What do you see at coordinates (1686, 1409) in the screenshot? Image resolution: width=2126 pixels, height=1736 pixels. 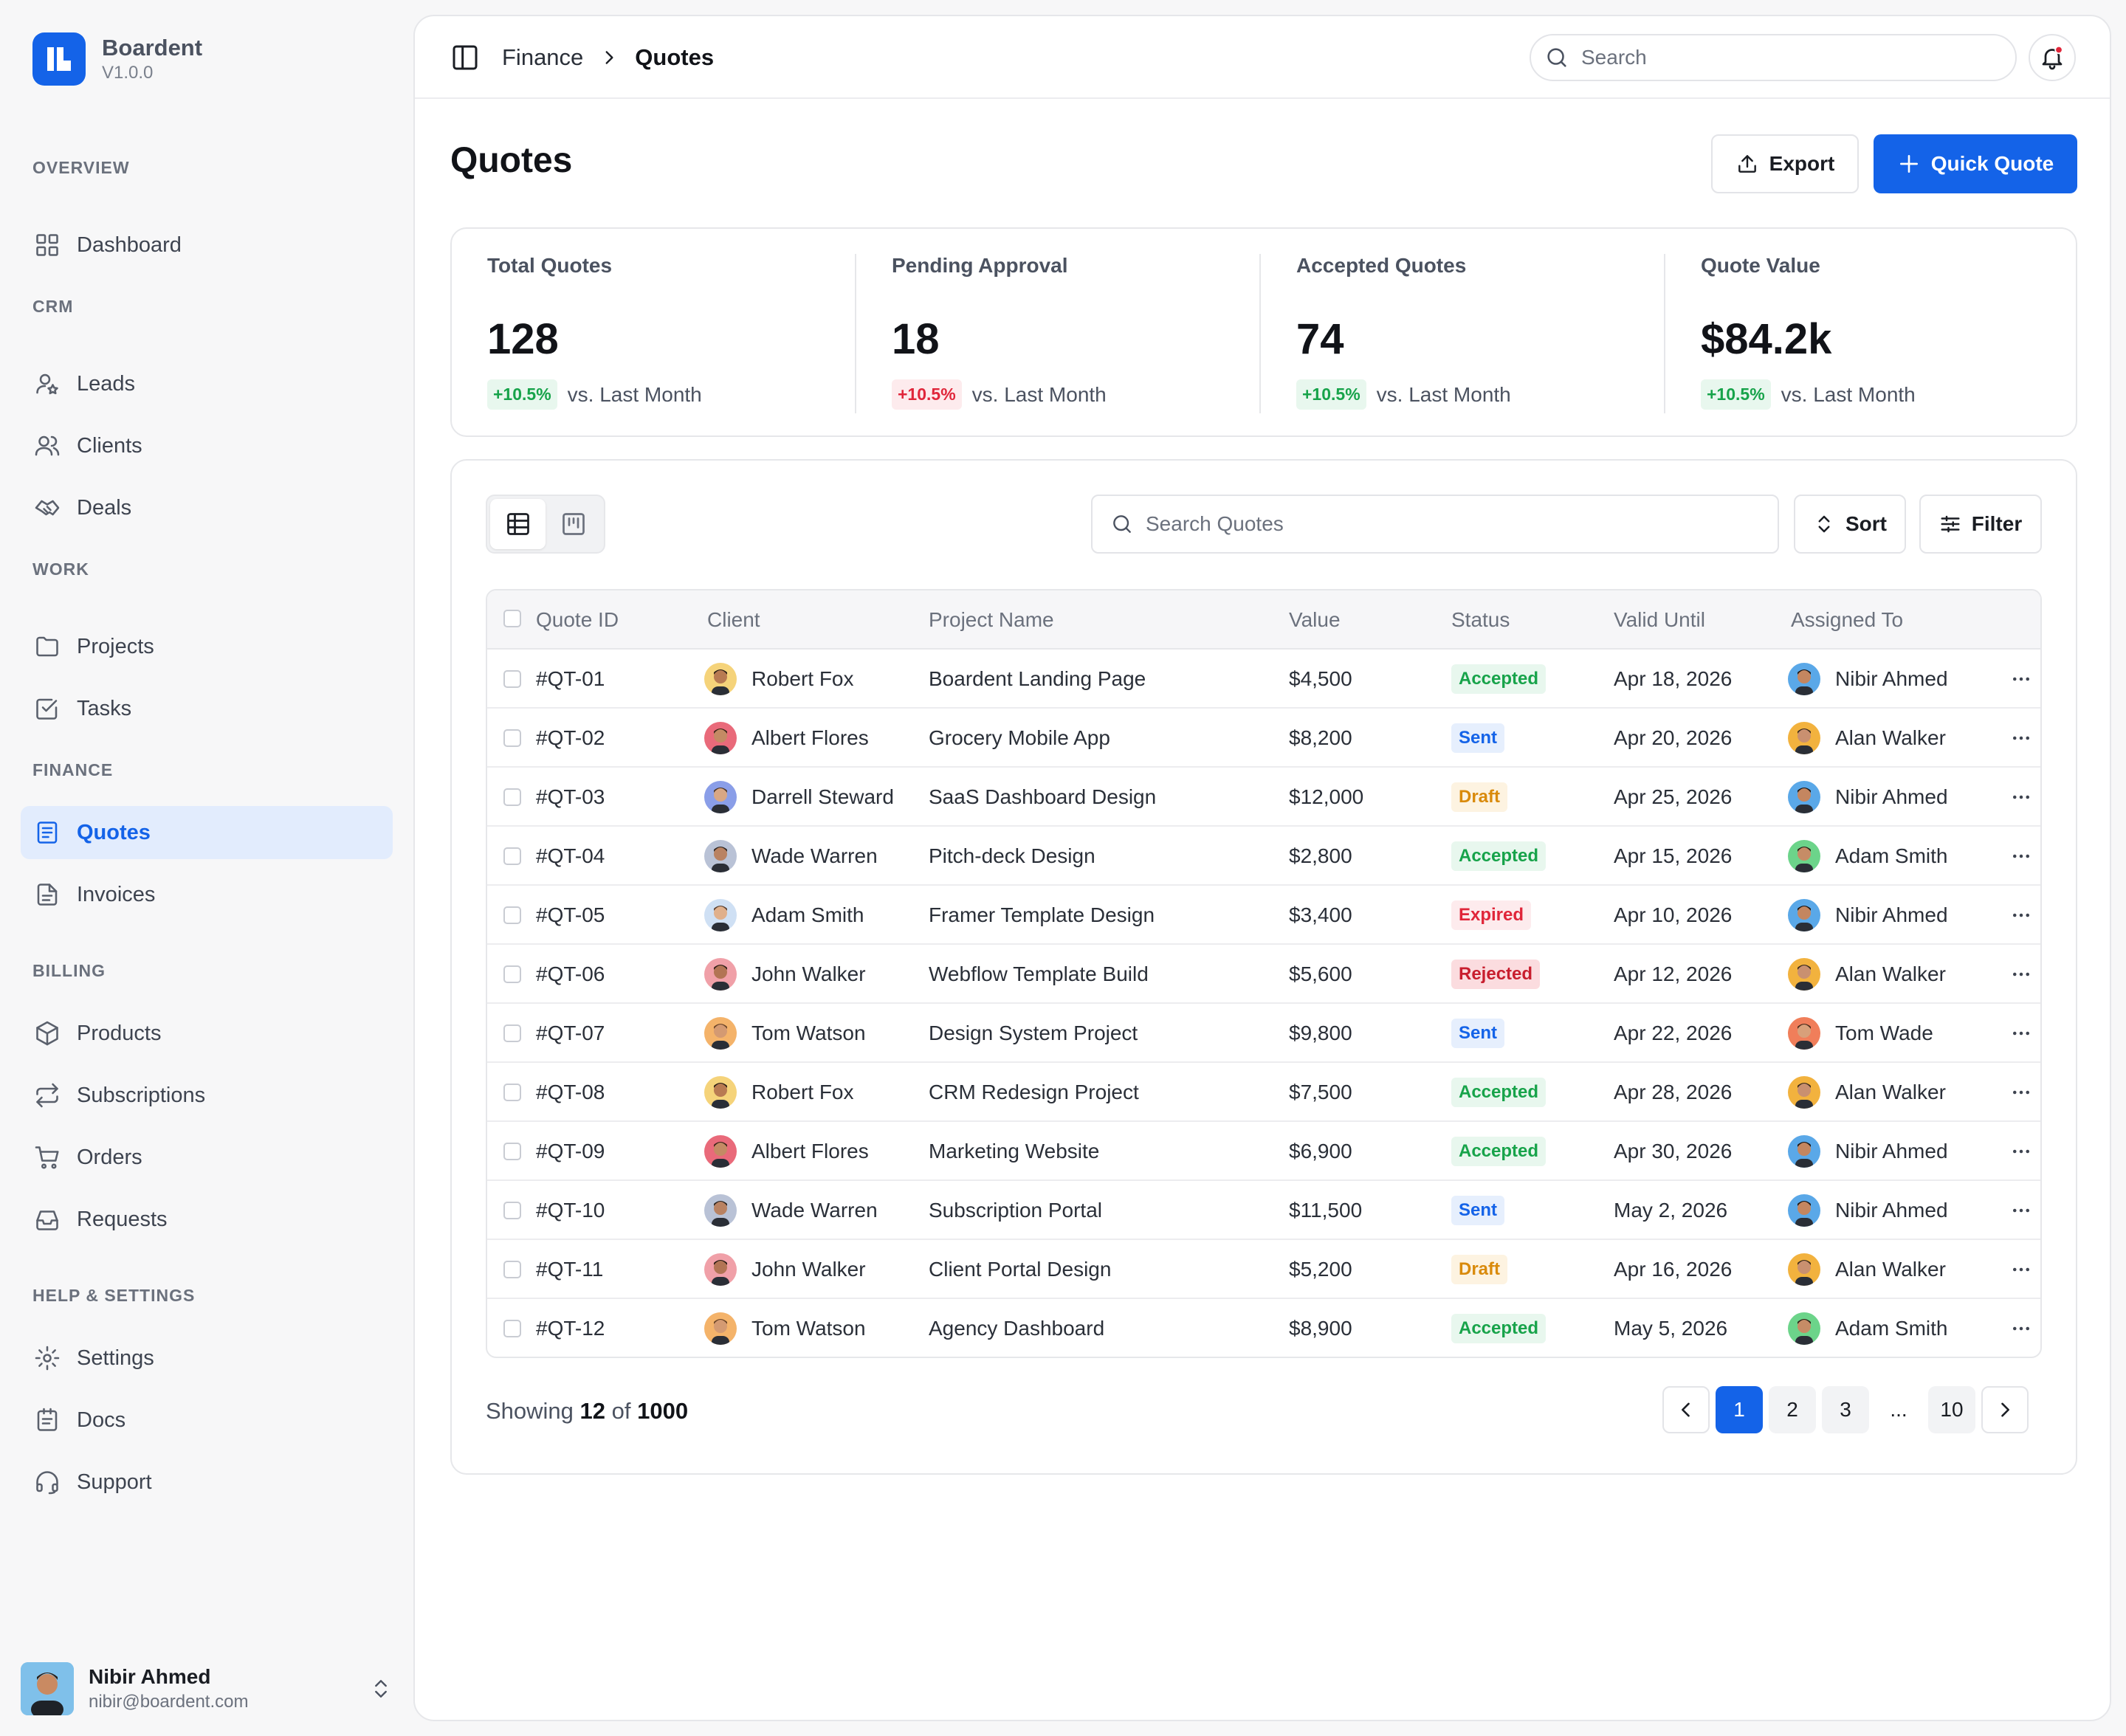 I see `prev-page-button` at bounding box center [1686, 1409].